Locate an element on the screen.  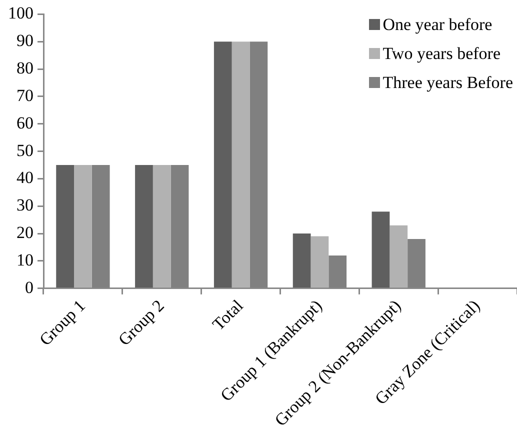
y-tick-label: 20 is located at coordinates (25, 232).